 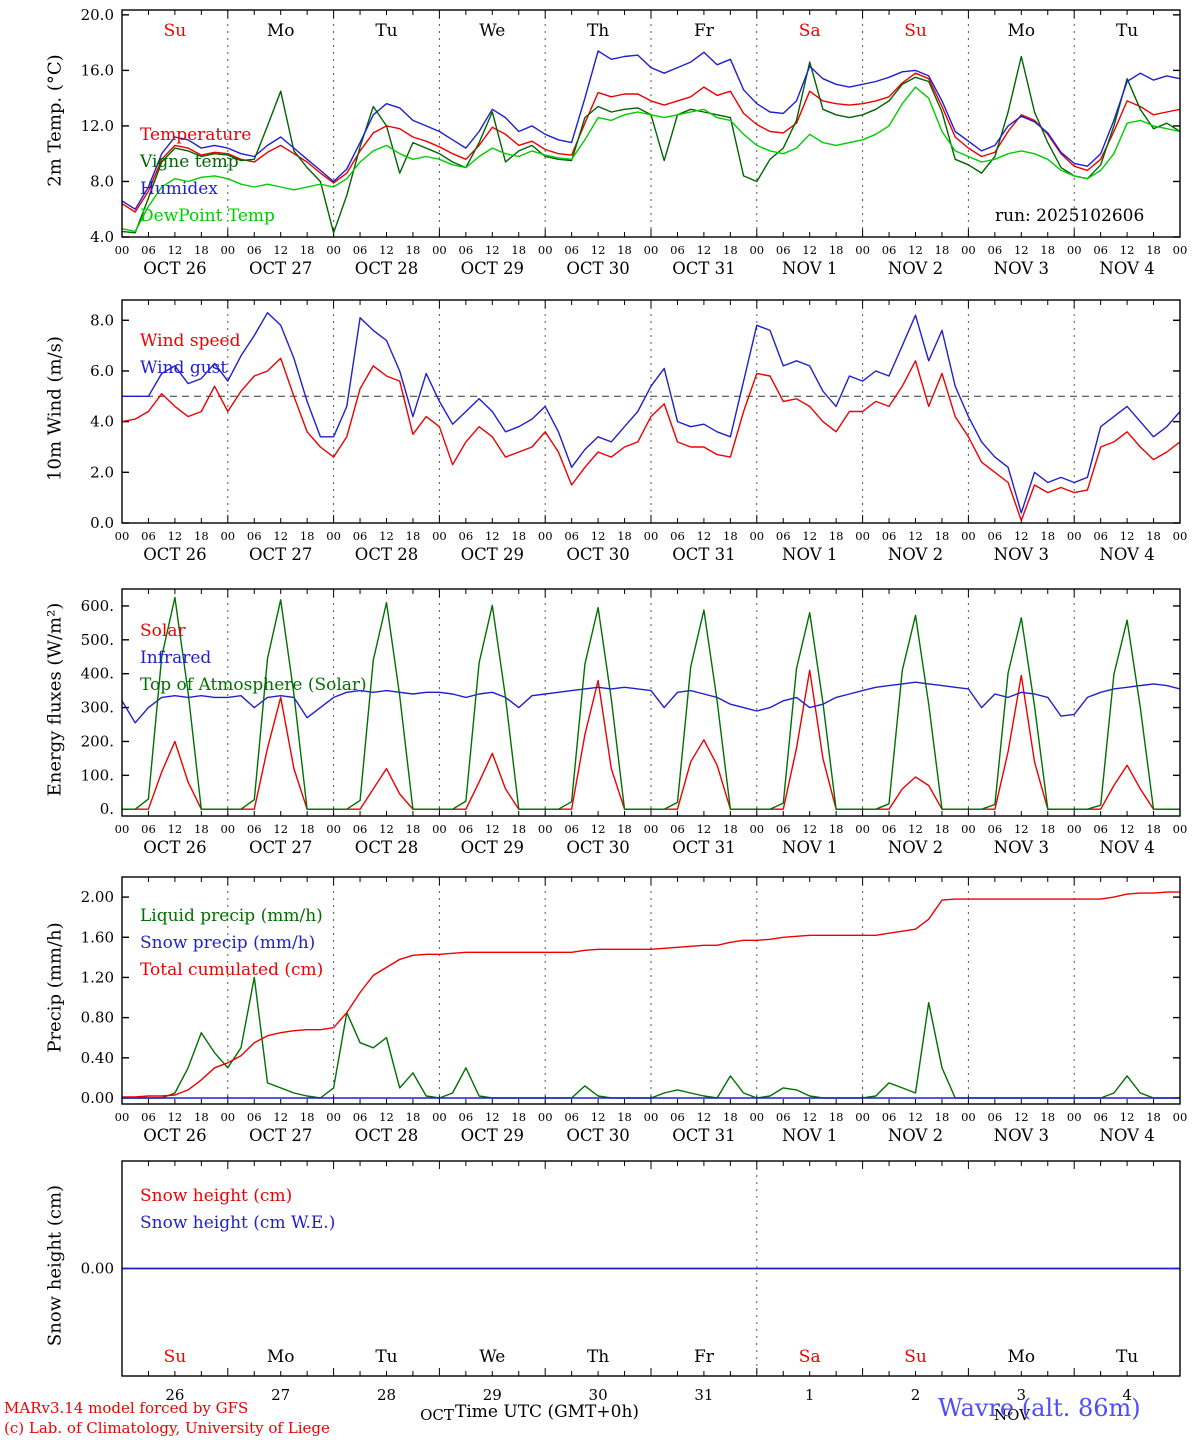 What do you see at coordinates (102, 523) in the screenshot?
I see `y-tick-label: 0.0` at bounding box center [102, 523].